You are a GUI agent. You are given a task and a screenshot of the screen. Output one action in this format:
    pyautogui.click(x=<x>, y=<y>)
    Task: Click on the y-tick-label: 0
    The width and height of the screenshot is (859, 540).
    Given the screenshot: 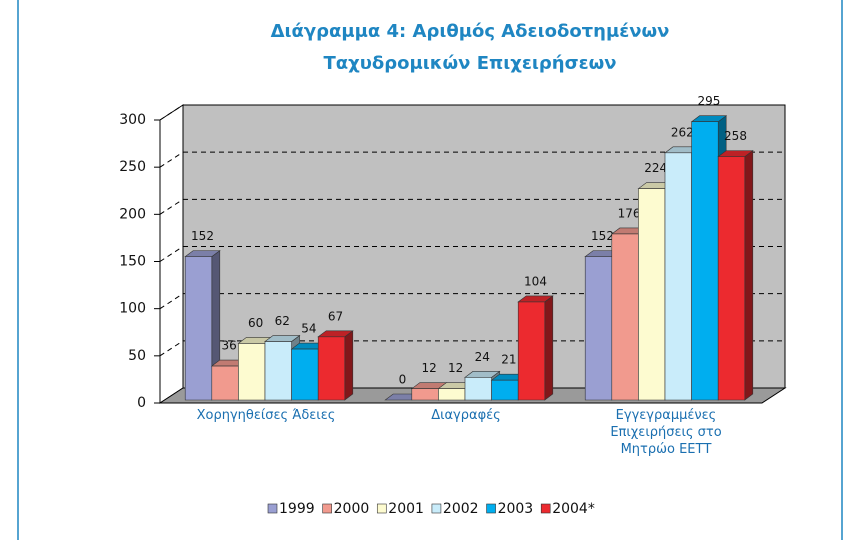 What is the action you would take?
    pyautogui.click(x=141, y=403)
    